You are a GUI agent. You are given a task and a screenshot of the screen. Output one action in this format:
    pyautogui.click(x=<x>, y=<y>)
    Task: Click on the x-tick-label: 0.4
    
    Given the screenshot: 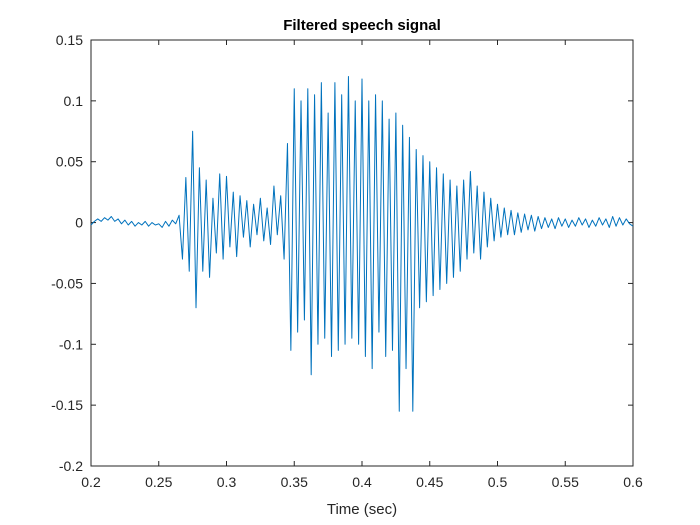 What is the action you would take?
    pyautogui.click(x=362, y=482)
    